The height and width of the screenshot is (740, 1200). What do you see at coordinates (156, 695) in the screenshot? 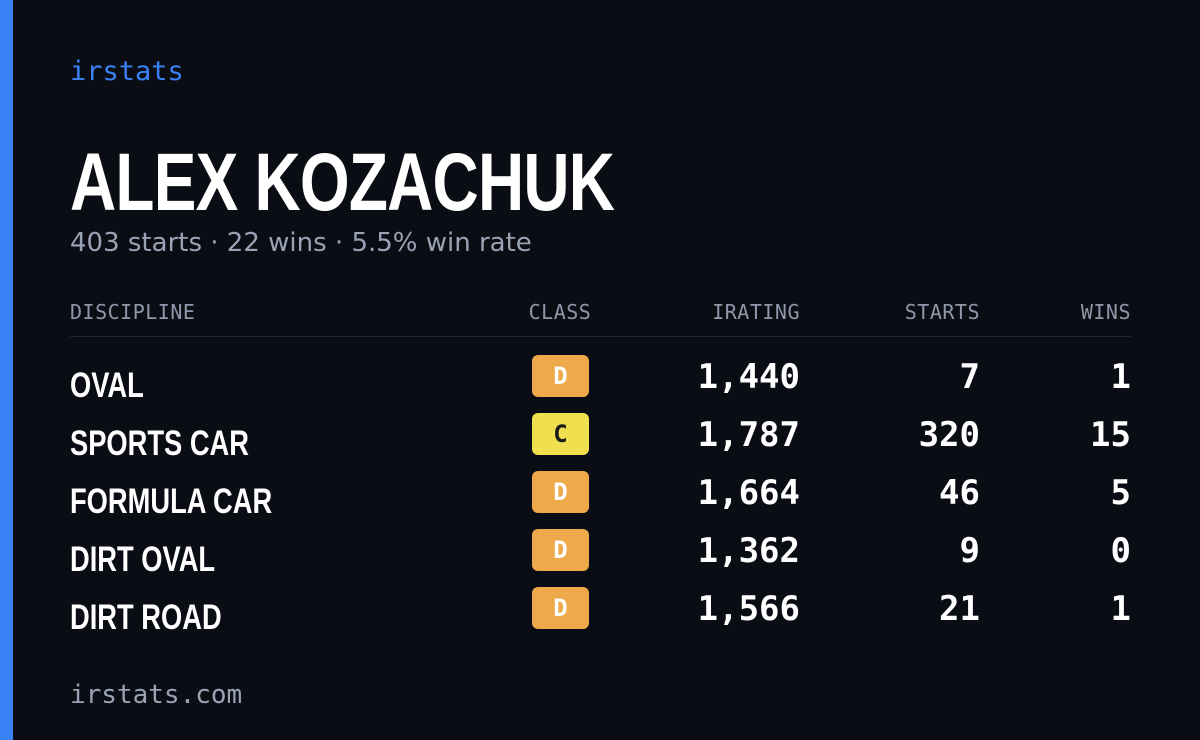
I see `footer-url: irstats.com` at bounding box center [156, 695].